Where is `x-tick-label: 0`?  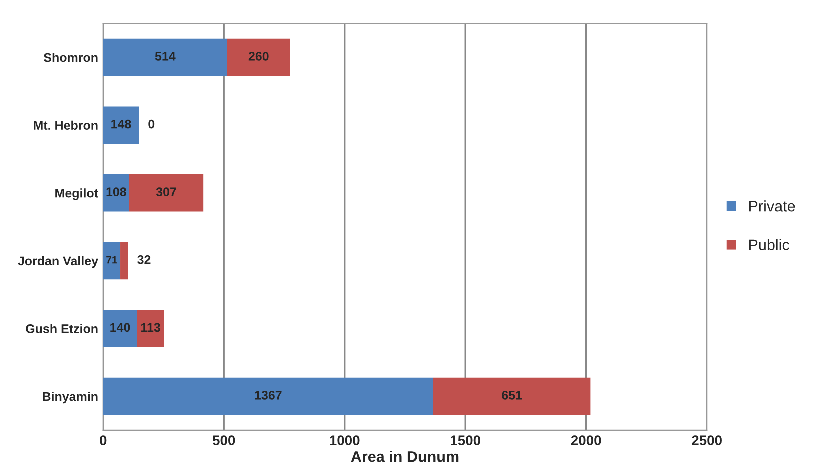 x-tick-label: 0 is located at coordinates (103, 441).